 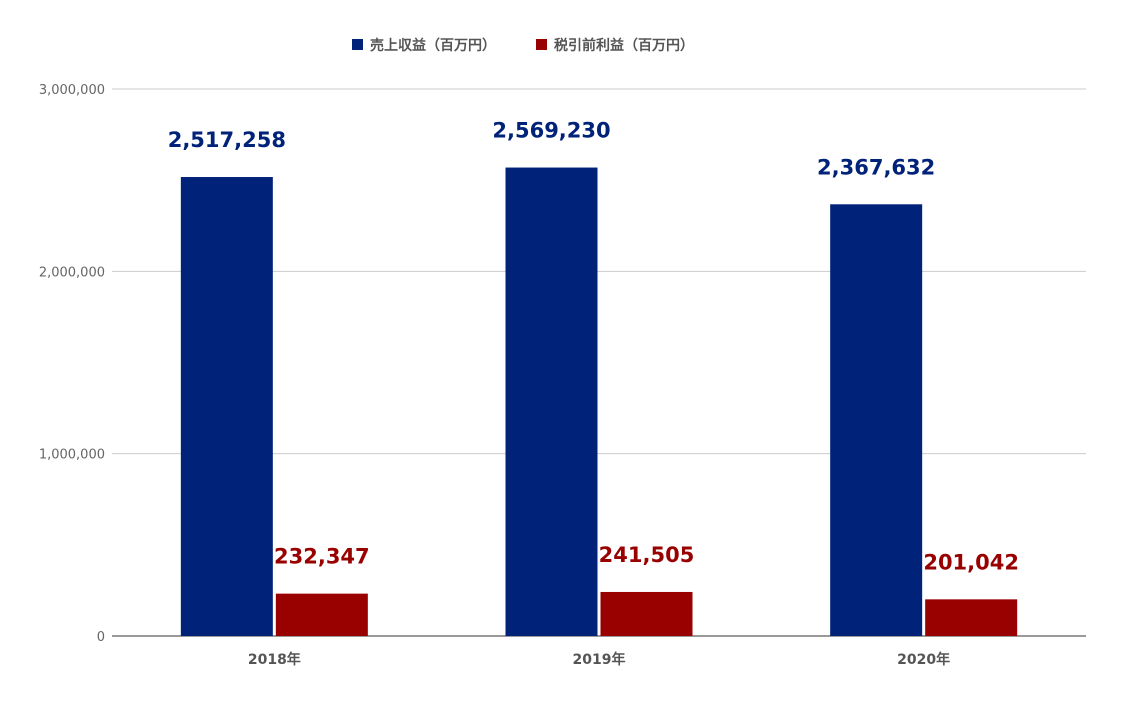 I want to click on legend-swatch-revenue, so click(x=357, y=44).